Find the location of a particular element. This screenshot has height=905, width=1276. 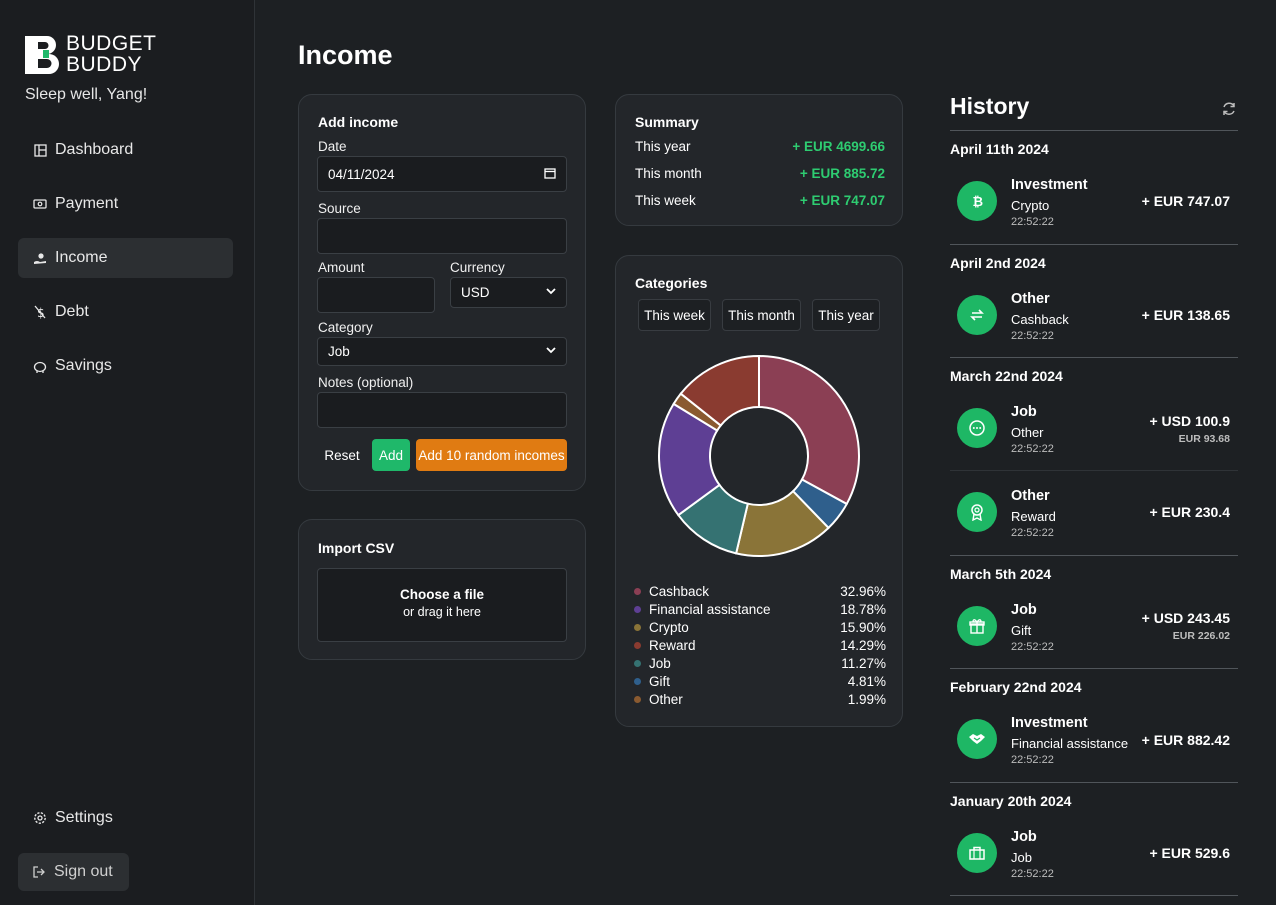

summary-label: This week is located at coordinates (665, 200).